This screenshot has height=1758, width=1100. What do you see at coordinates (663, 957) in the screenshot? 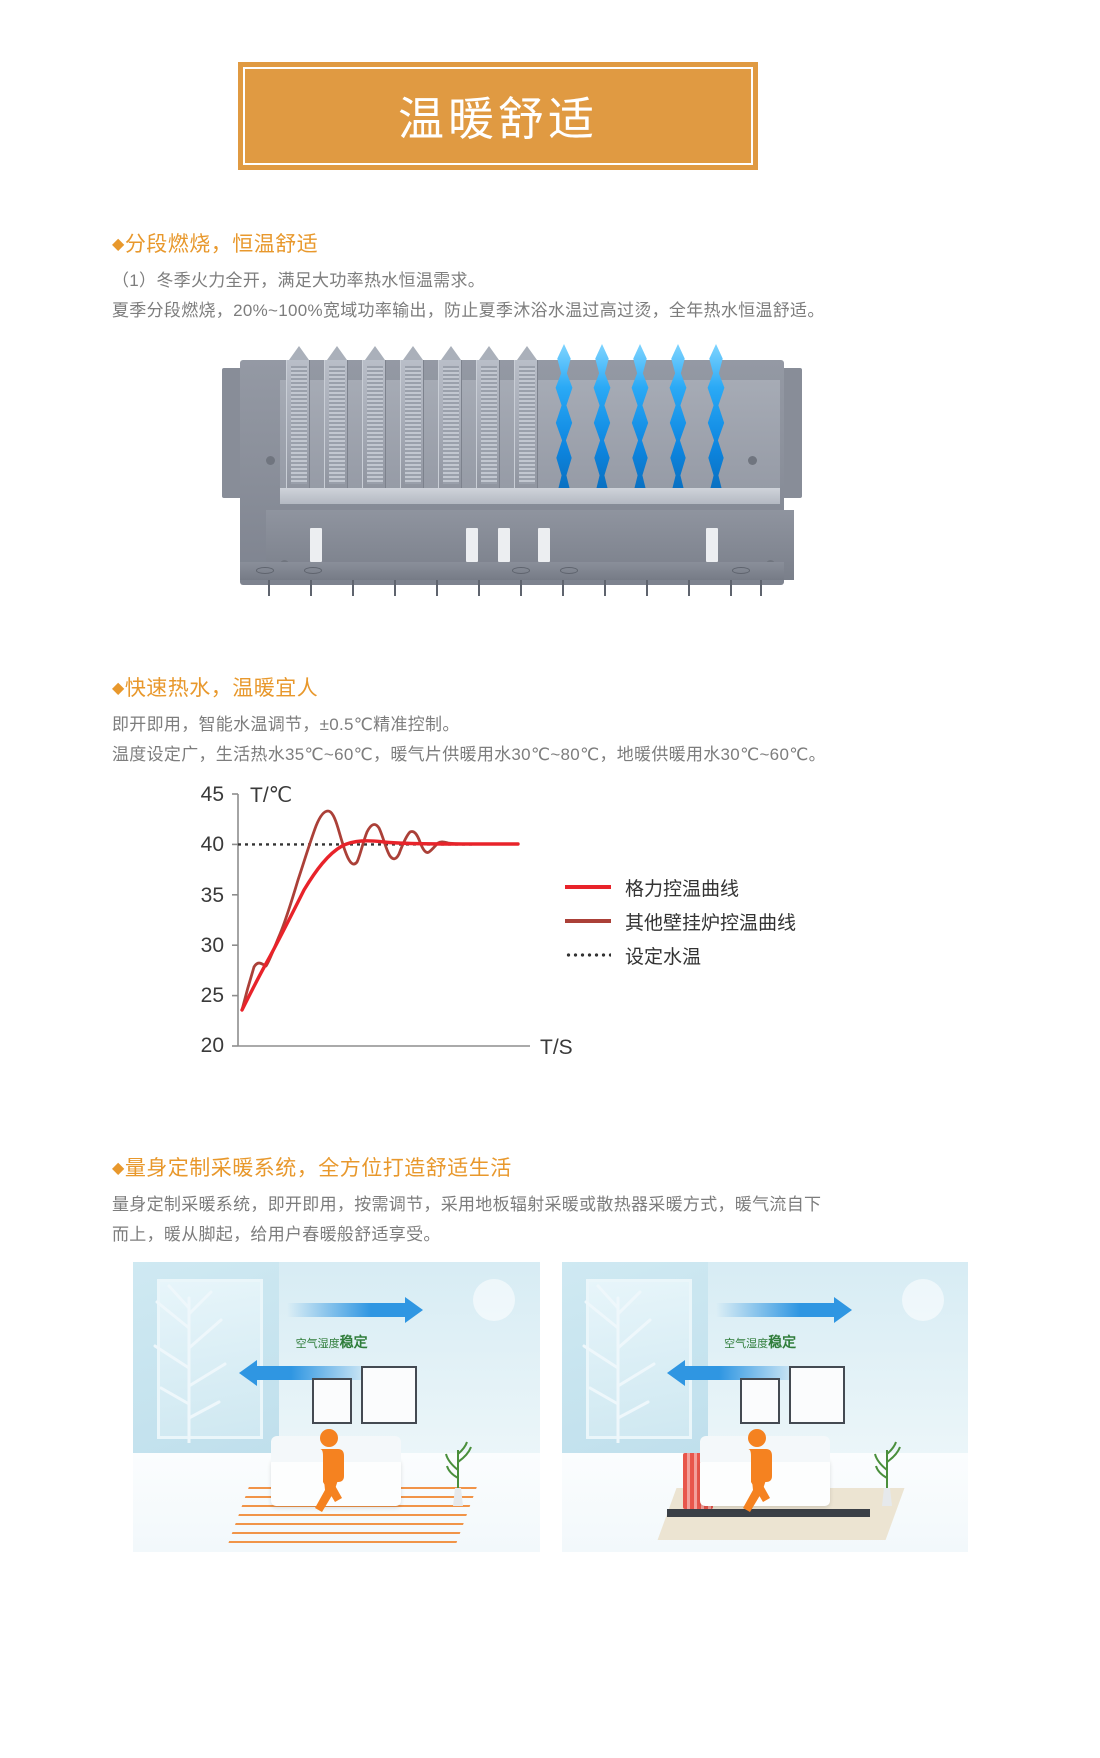
I see `legend-label-setpoint: 设定水温` at bounding box center [663, 957].